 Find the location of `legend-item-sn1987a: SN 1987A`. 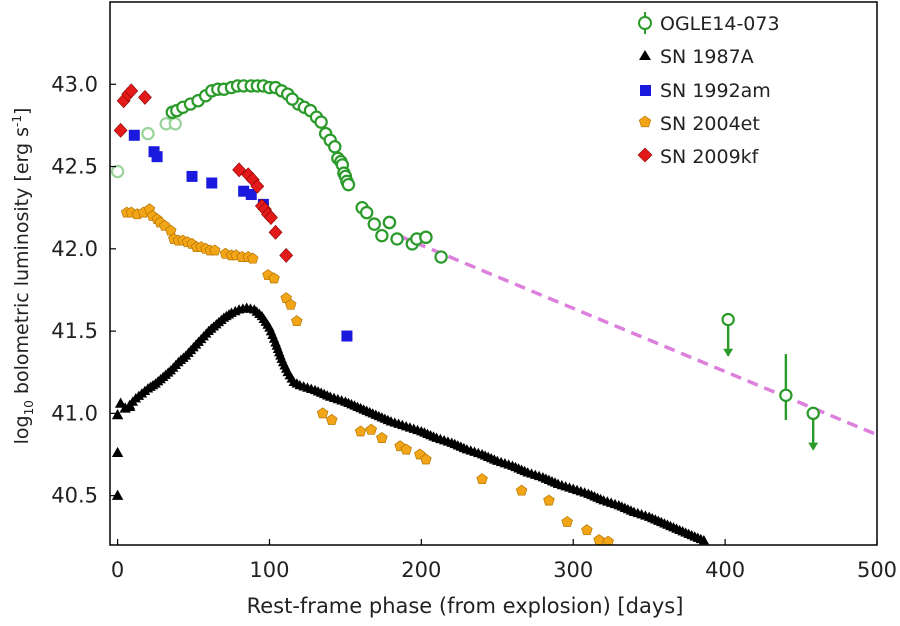

legend-item-sn1987a: SN 1987A is located at coordinates (696, 57).